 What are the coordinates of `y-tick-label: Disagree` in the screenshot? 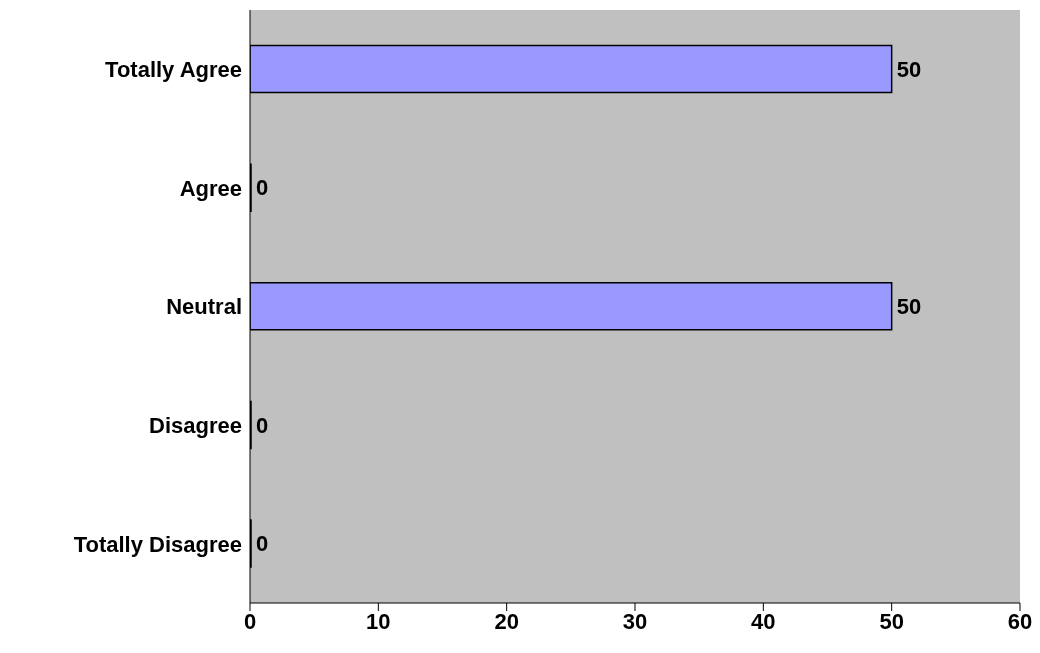 It's located at (195, 425).